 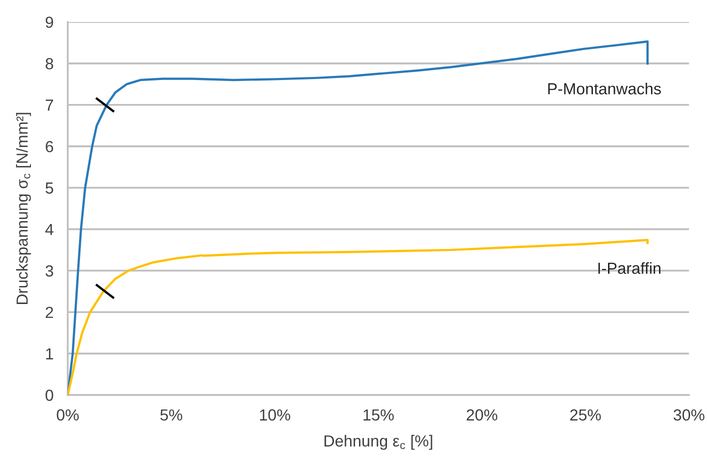 I want to click on y-tick-label: 3, so click(x=50, y=271).